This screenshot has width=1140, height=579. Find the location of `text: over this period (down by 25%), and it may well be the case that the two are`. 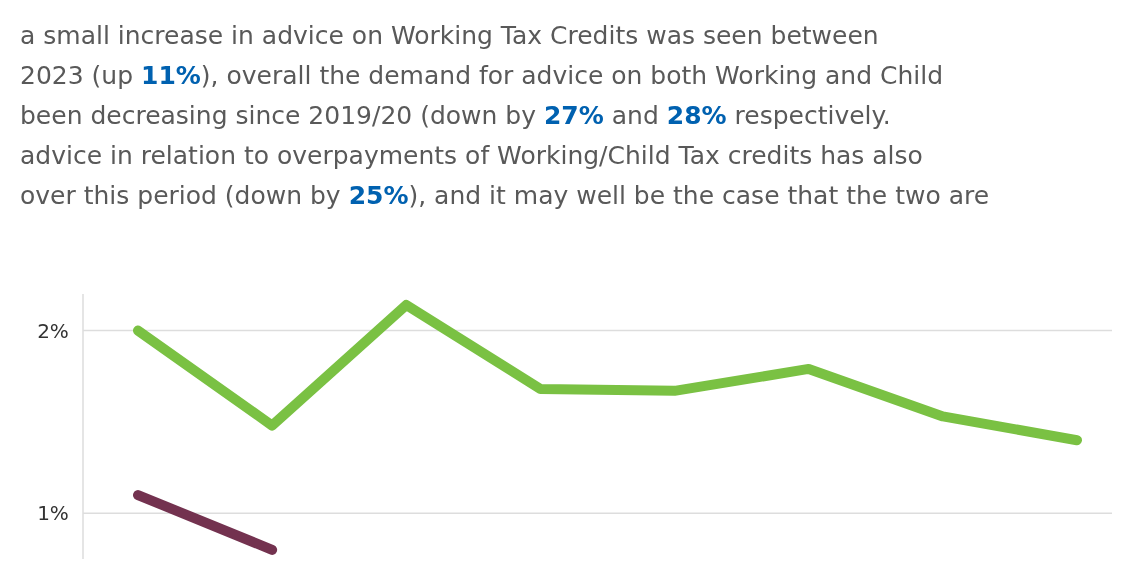

text: over this period (down by 25%), and it may well be the case that the two are is located at coordinates (505, 195).